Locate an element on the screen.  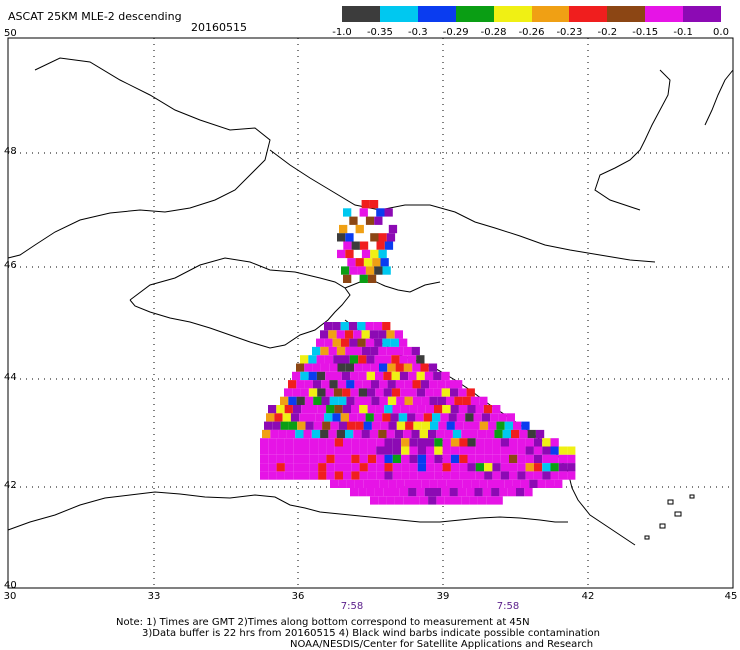
coastline-ne-river is located at coordinates (719, 97).